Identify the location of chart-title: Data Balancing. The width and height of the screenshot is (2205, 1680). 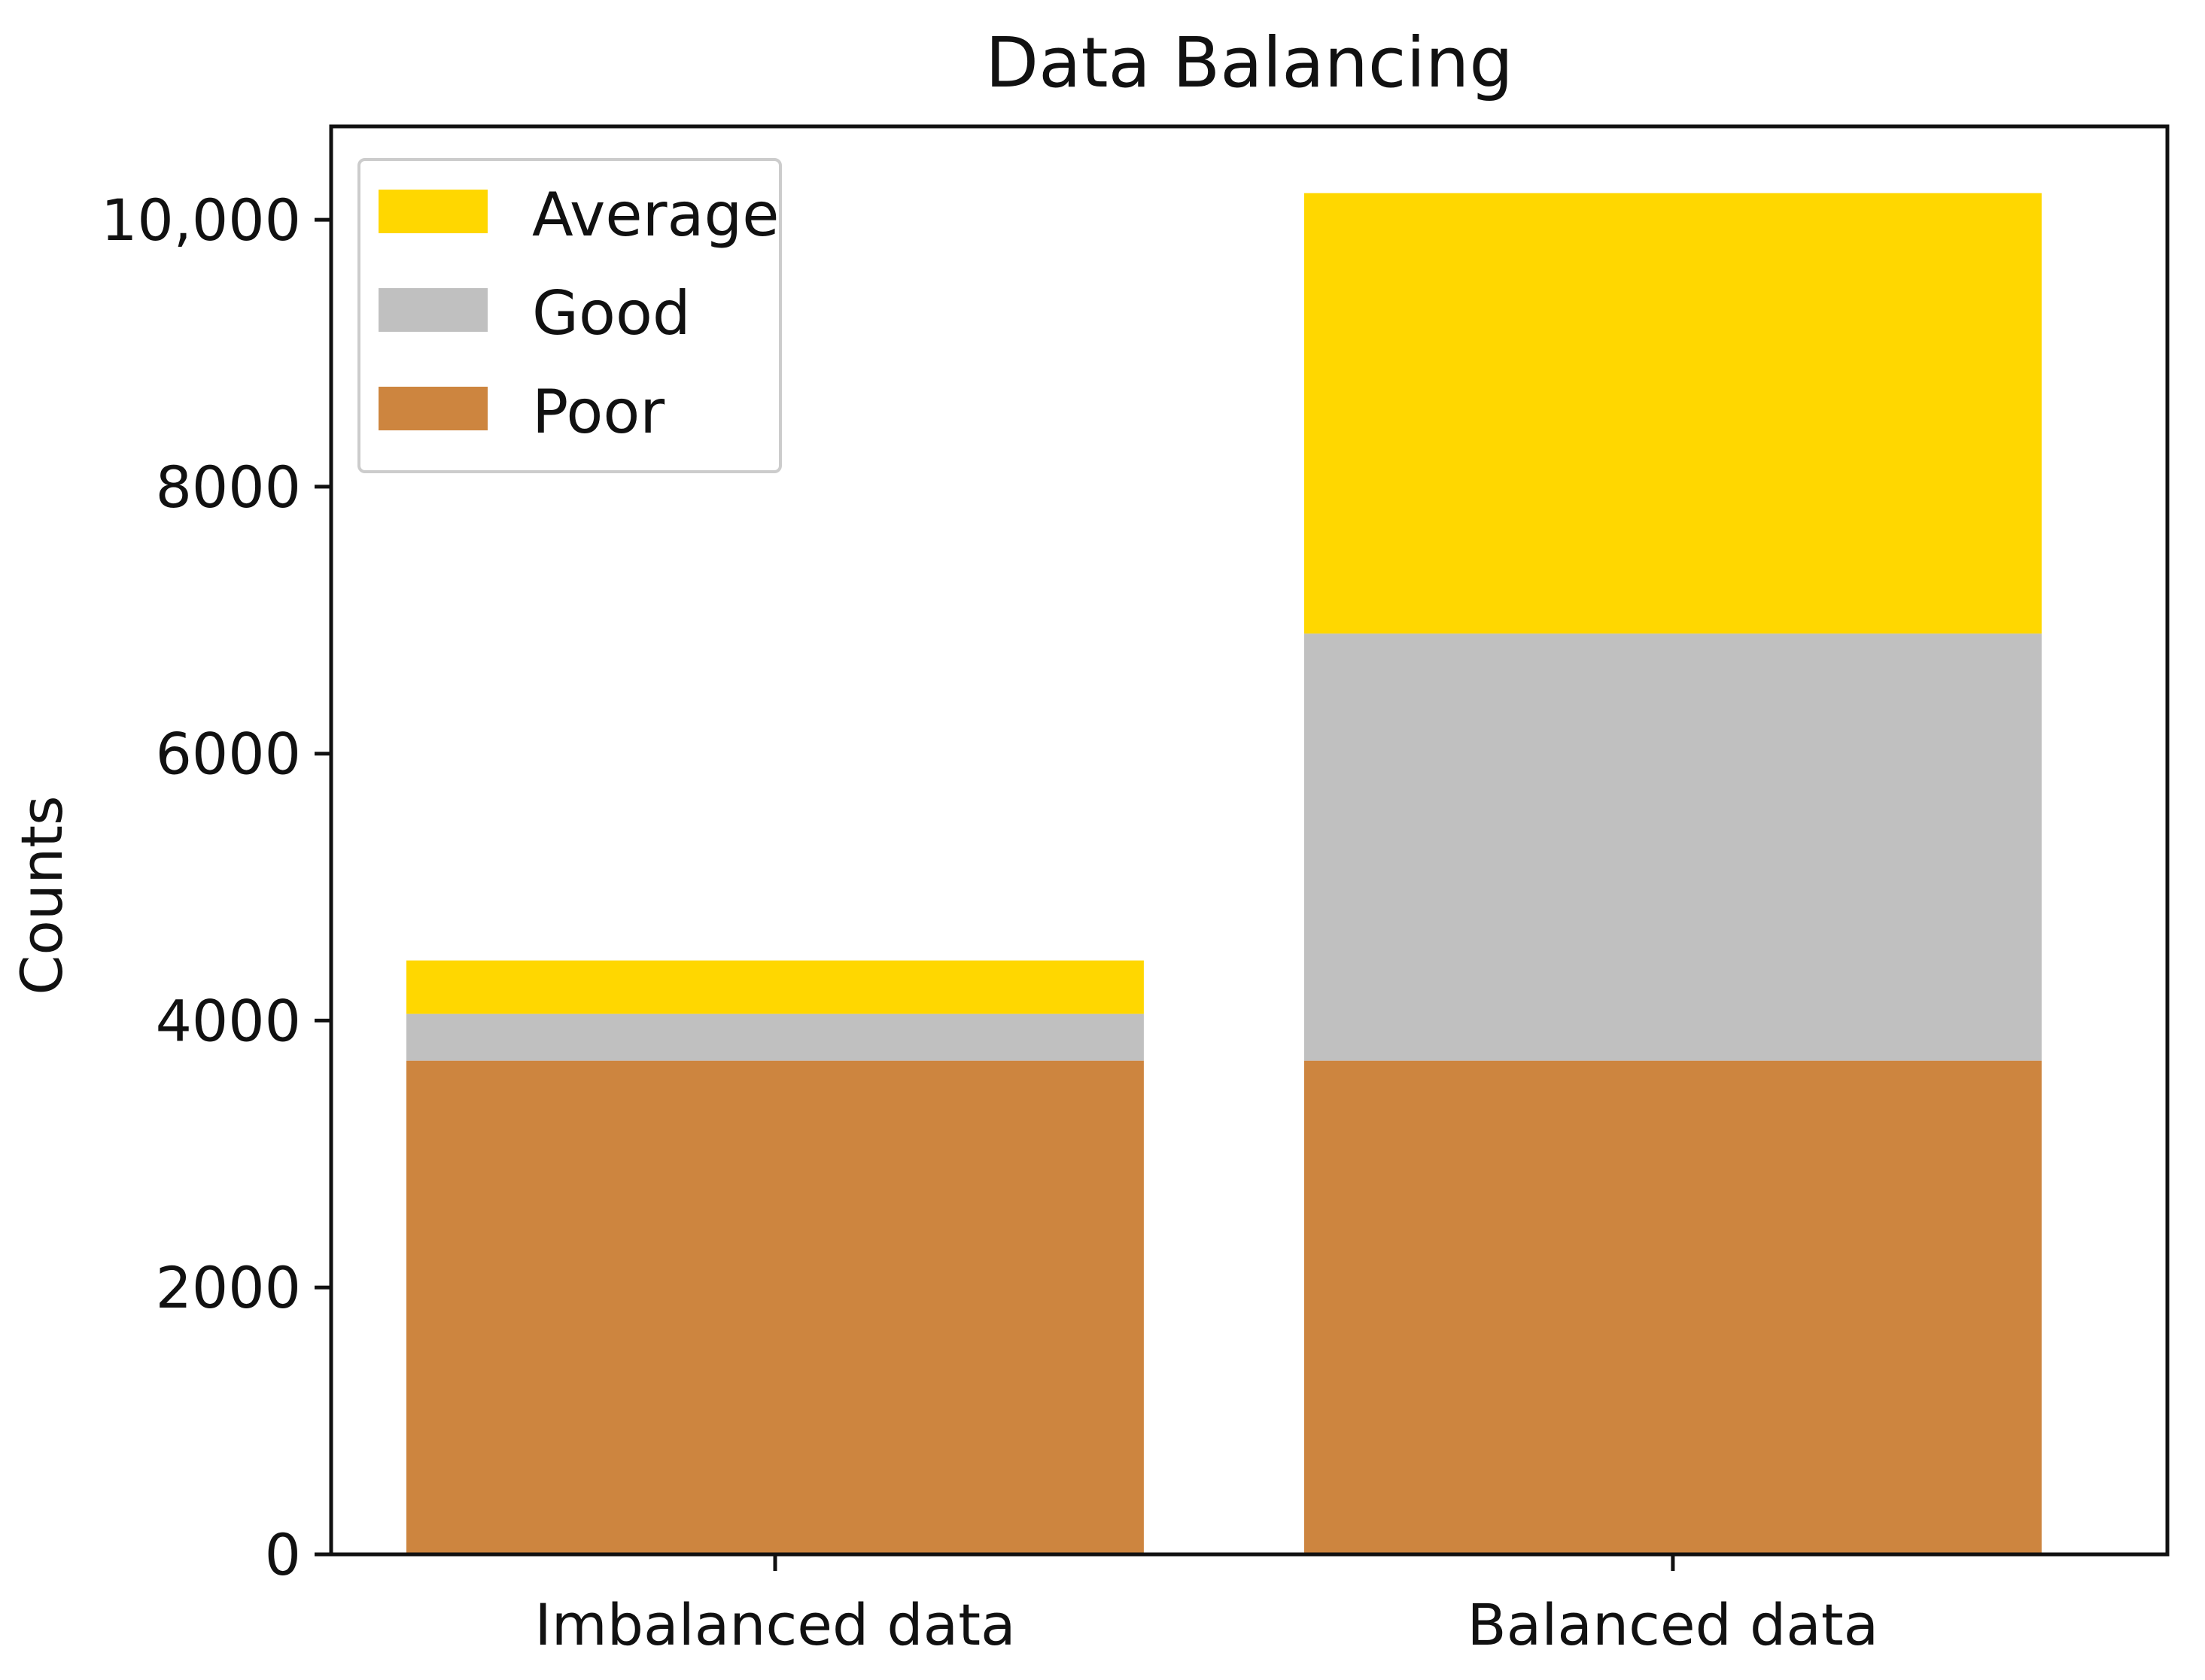
(1249, 63).